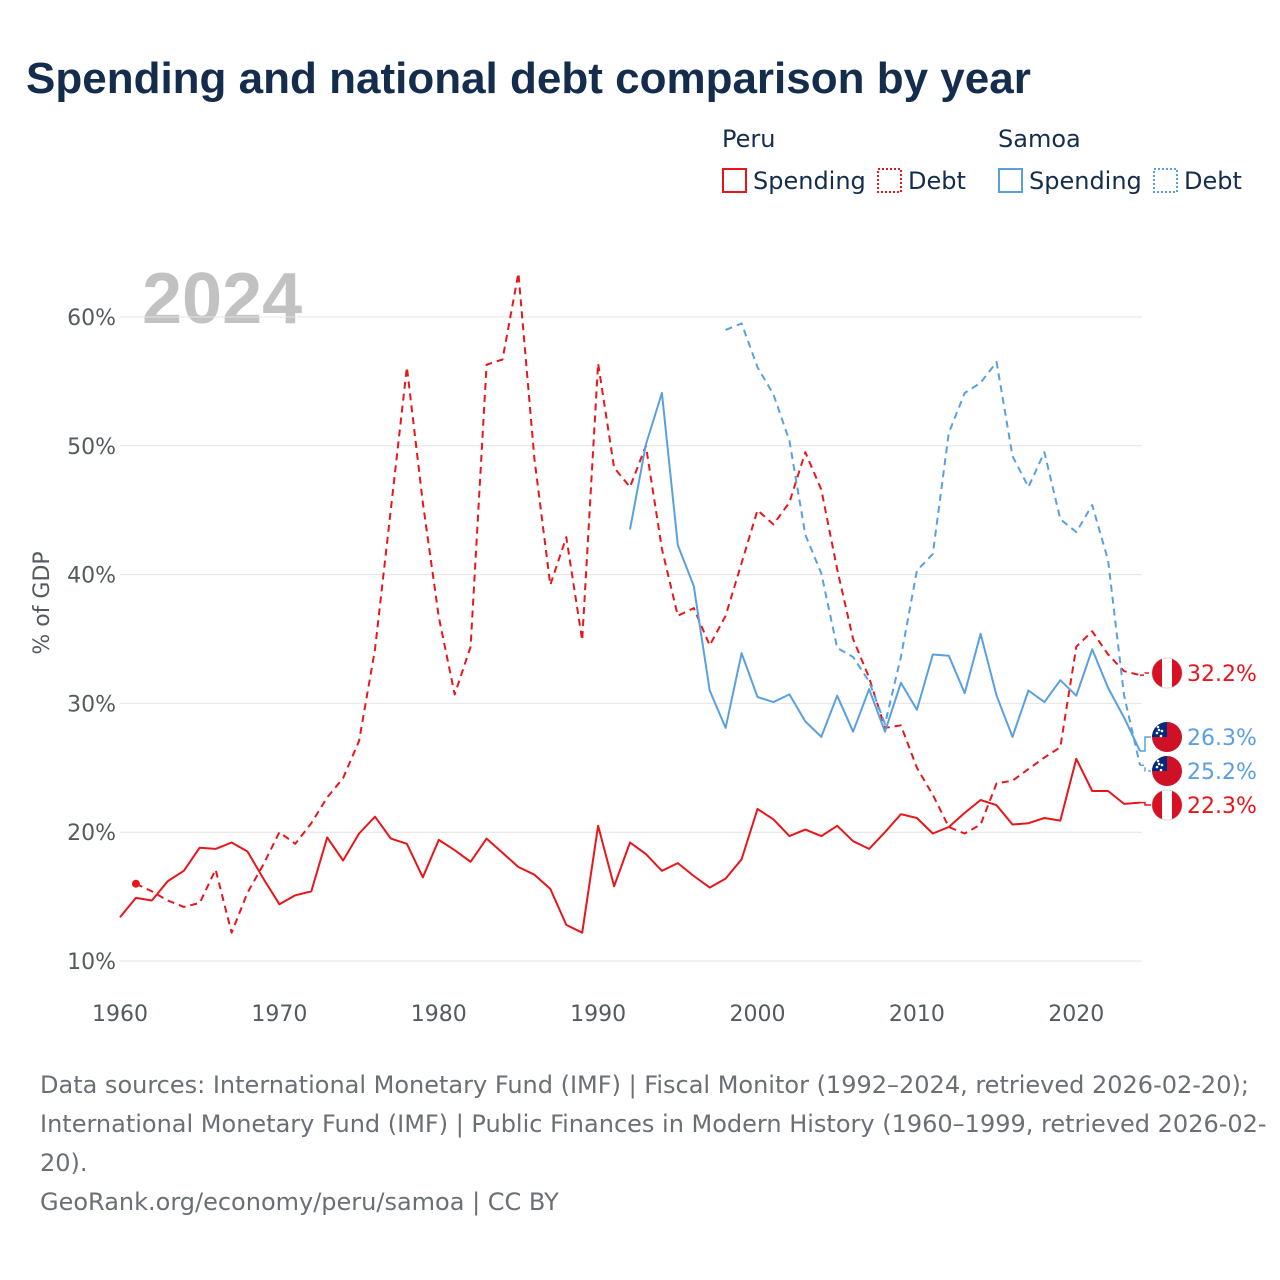 This screenshot has height=1280, width=1280. Describe the element at coordinates (937, 181) in the screenshot. I see `legend-label-peru-debt: Debt` at that location.